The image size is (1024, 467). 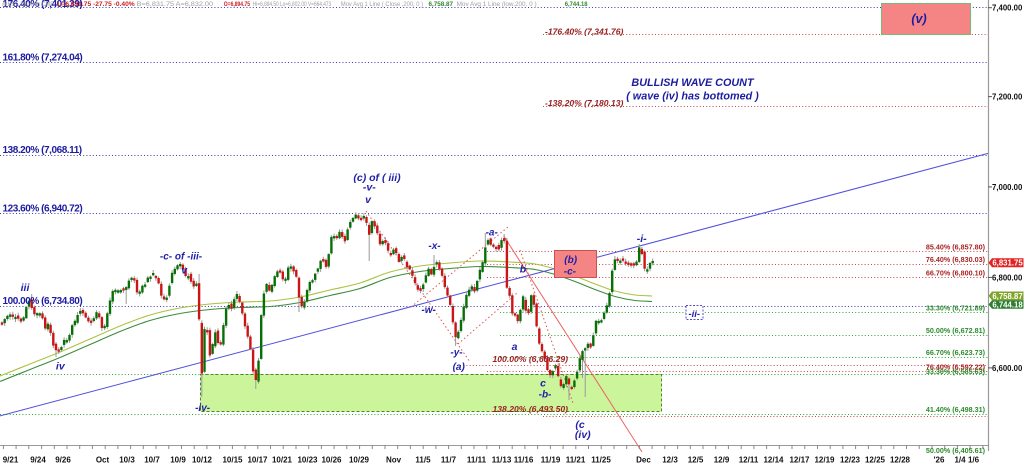 I want to click on svg-text: 6,831.75, so click(x=1007, y=263).